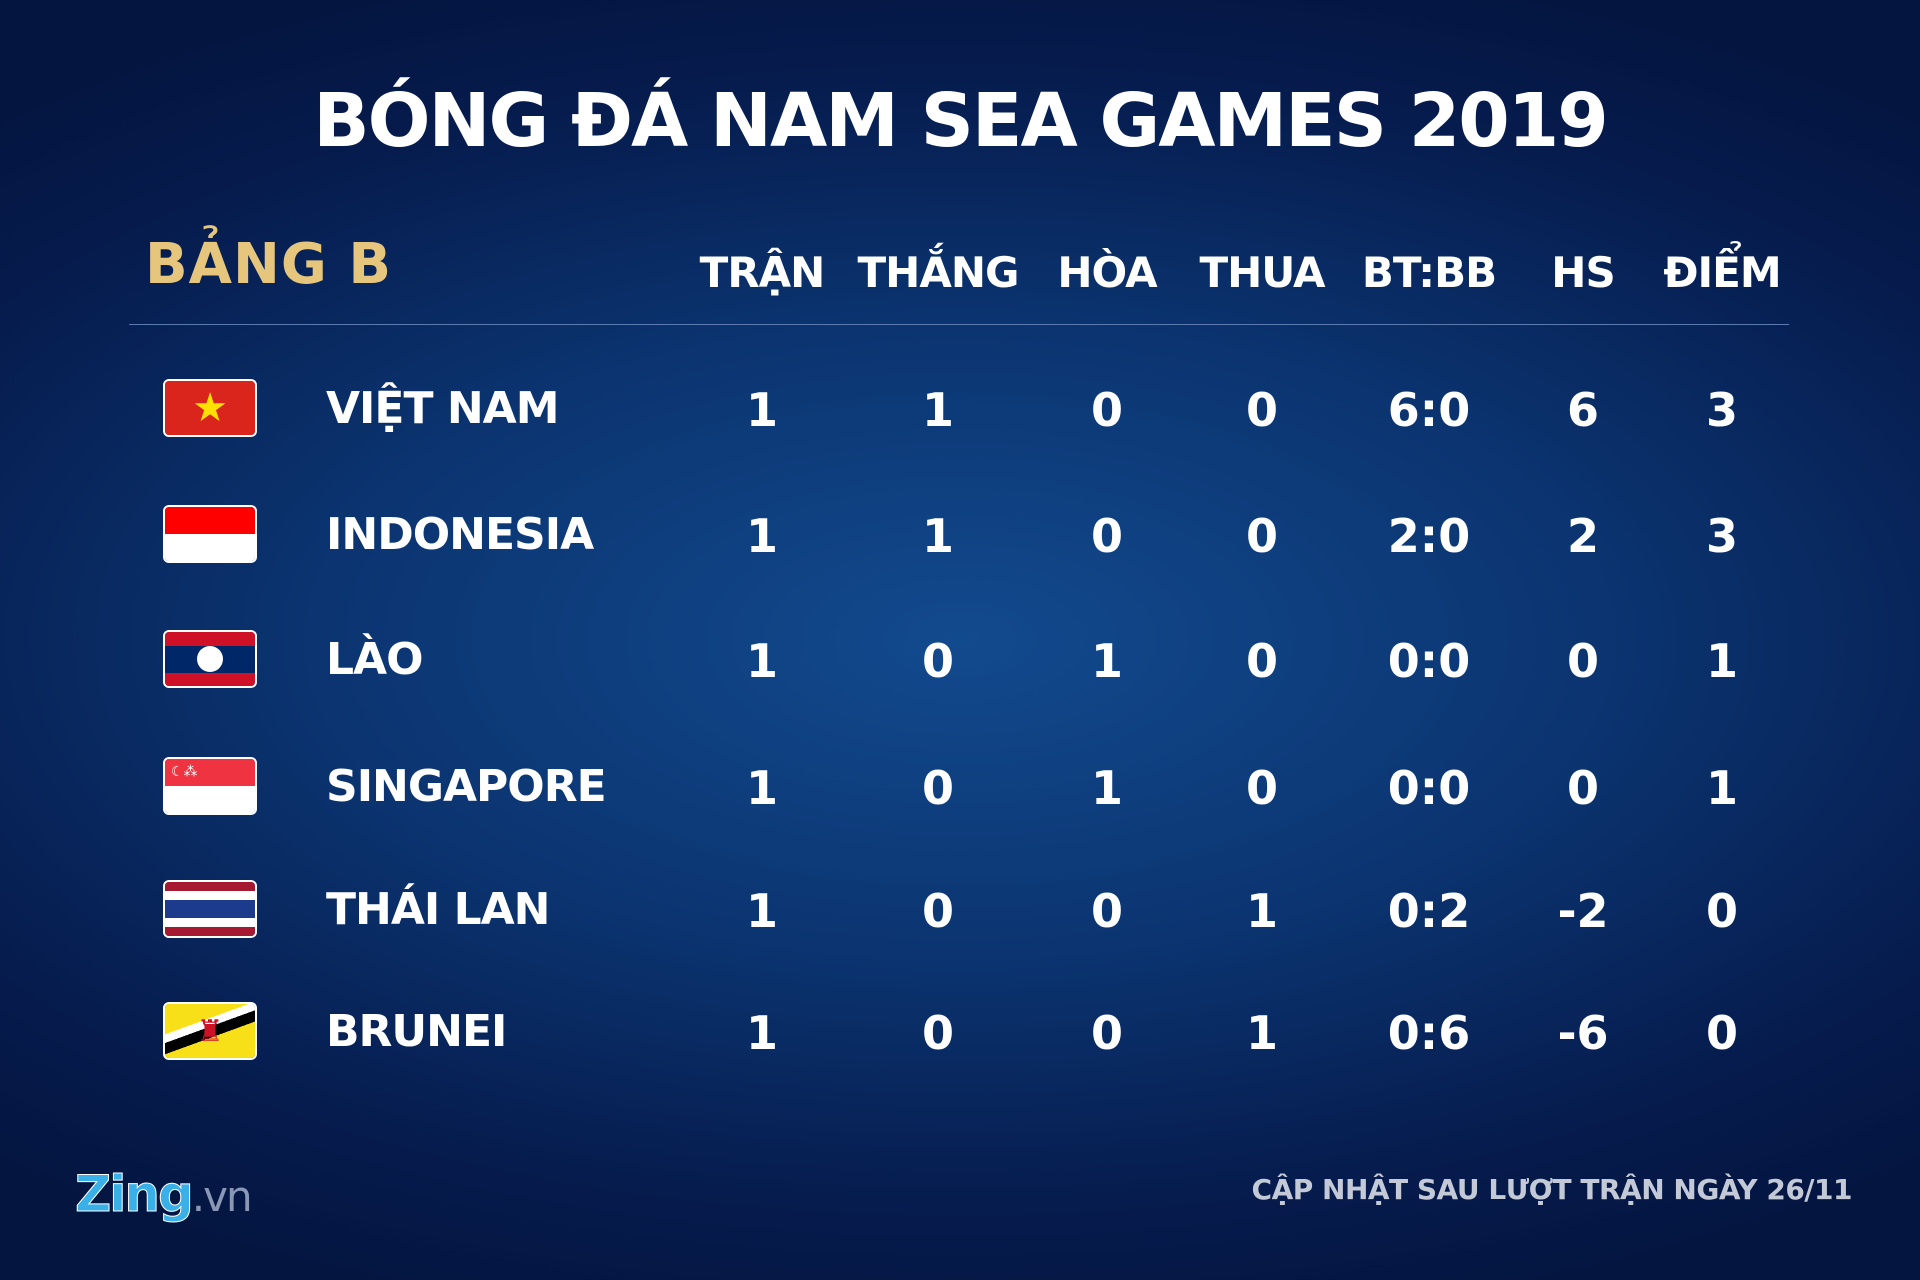  What do you see at coordinates (1429, 536) in the screenshot?
I see `cell-goals: 2:0` at bounding box center [1429, 536].